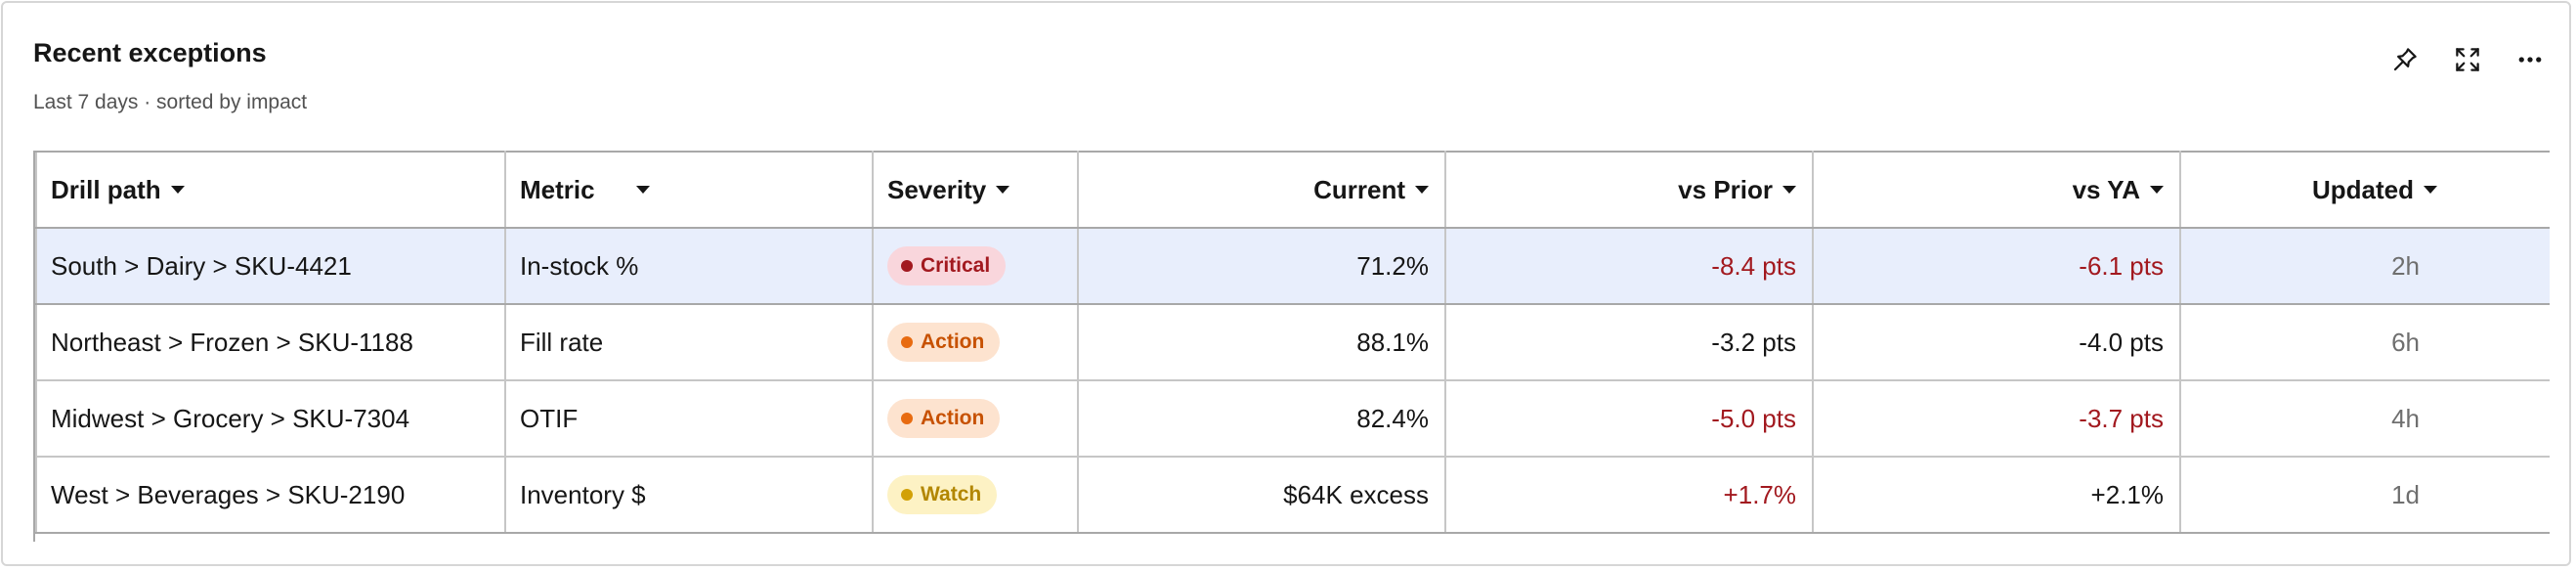 This screenshot has height=571, width=2576. What do you see at coordinates (689, 418) in the screenshot?
I see `cell-metric: OTIF` at bounding box center [689, 418].